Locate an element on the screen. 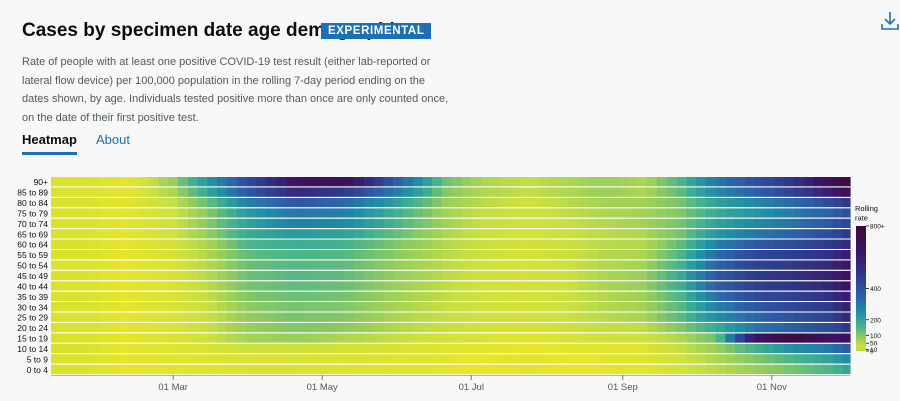 The width and height of the screenshot is (900, 401). tab-about: About is located at coordinates (113, 139).